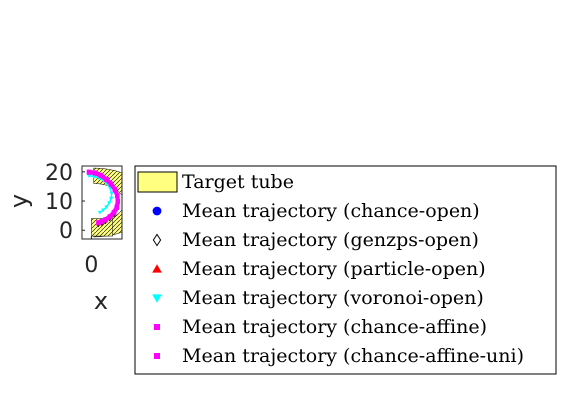 The height and width of the screenshot is (420, 570). I want to click on legend-entry-5: Mean trajectory (chance-affine-uni), so click(339, 356).